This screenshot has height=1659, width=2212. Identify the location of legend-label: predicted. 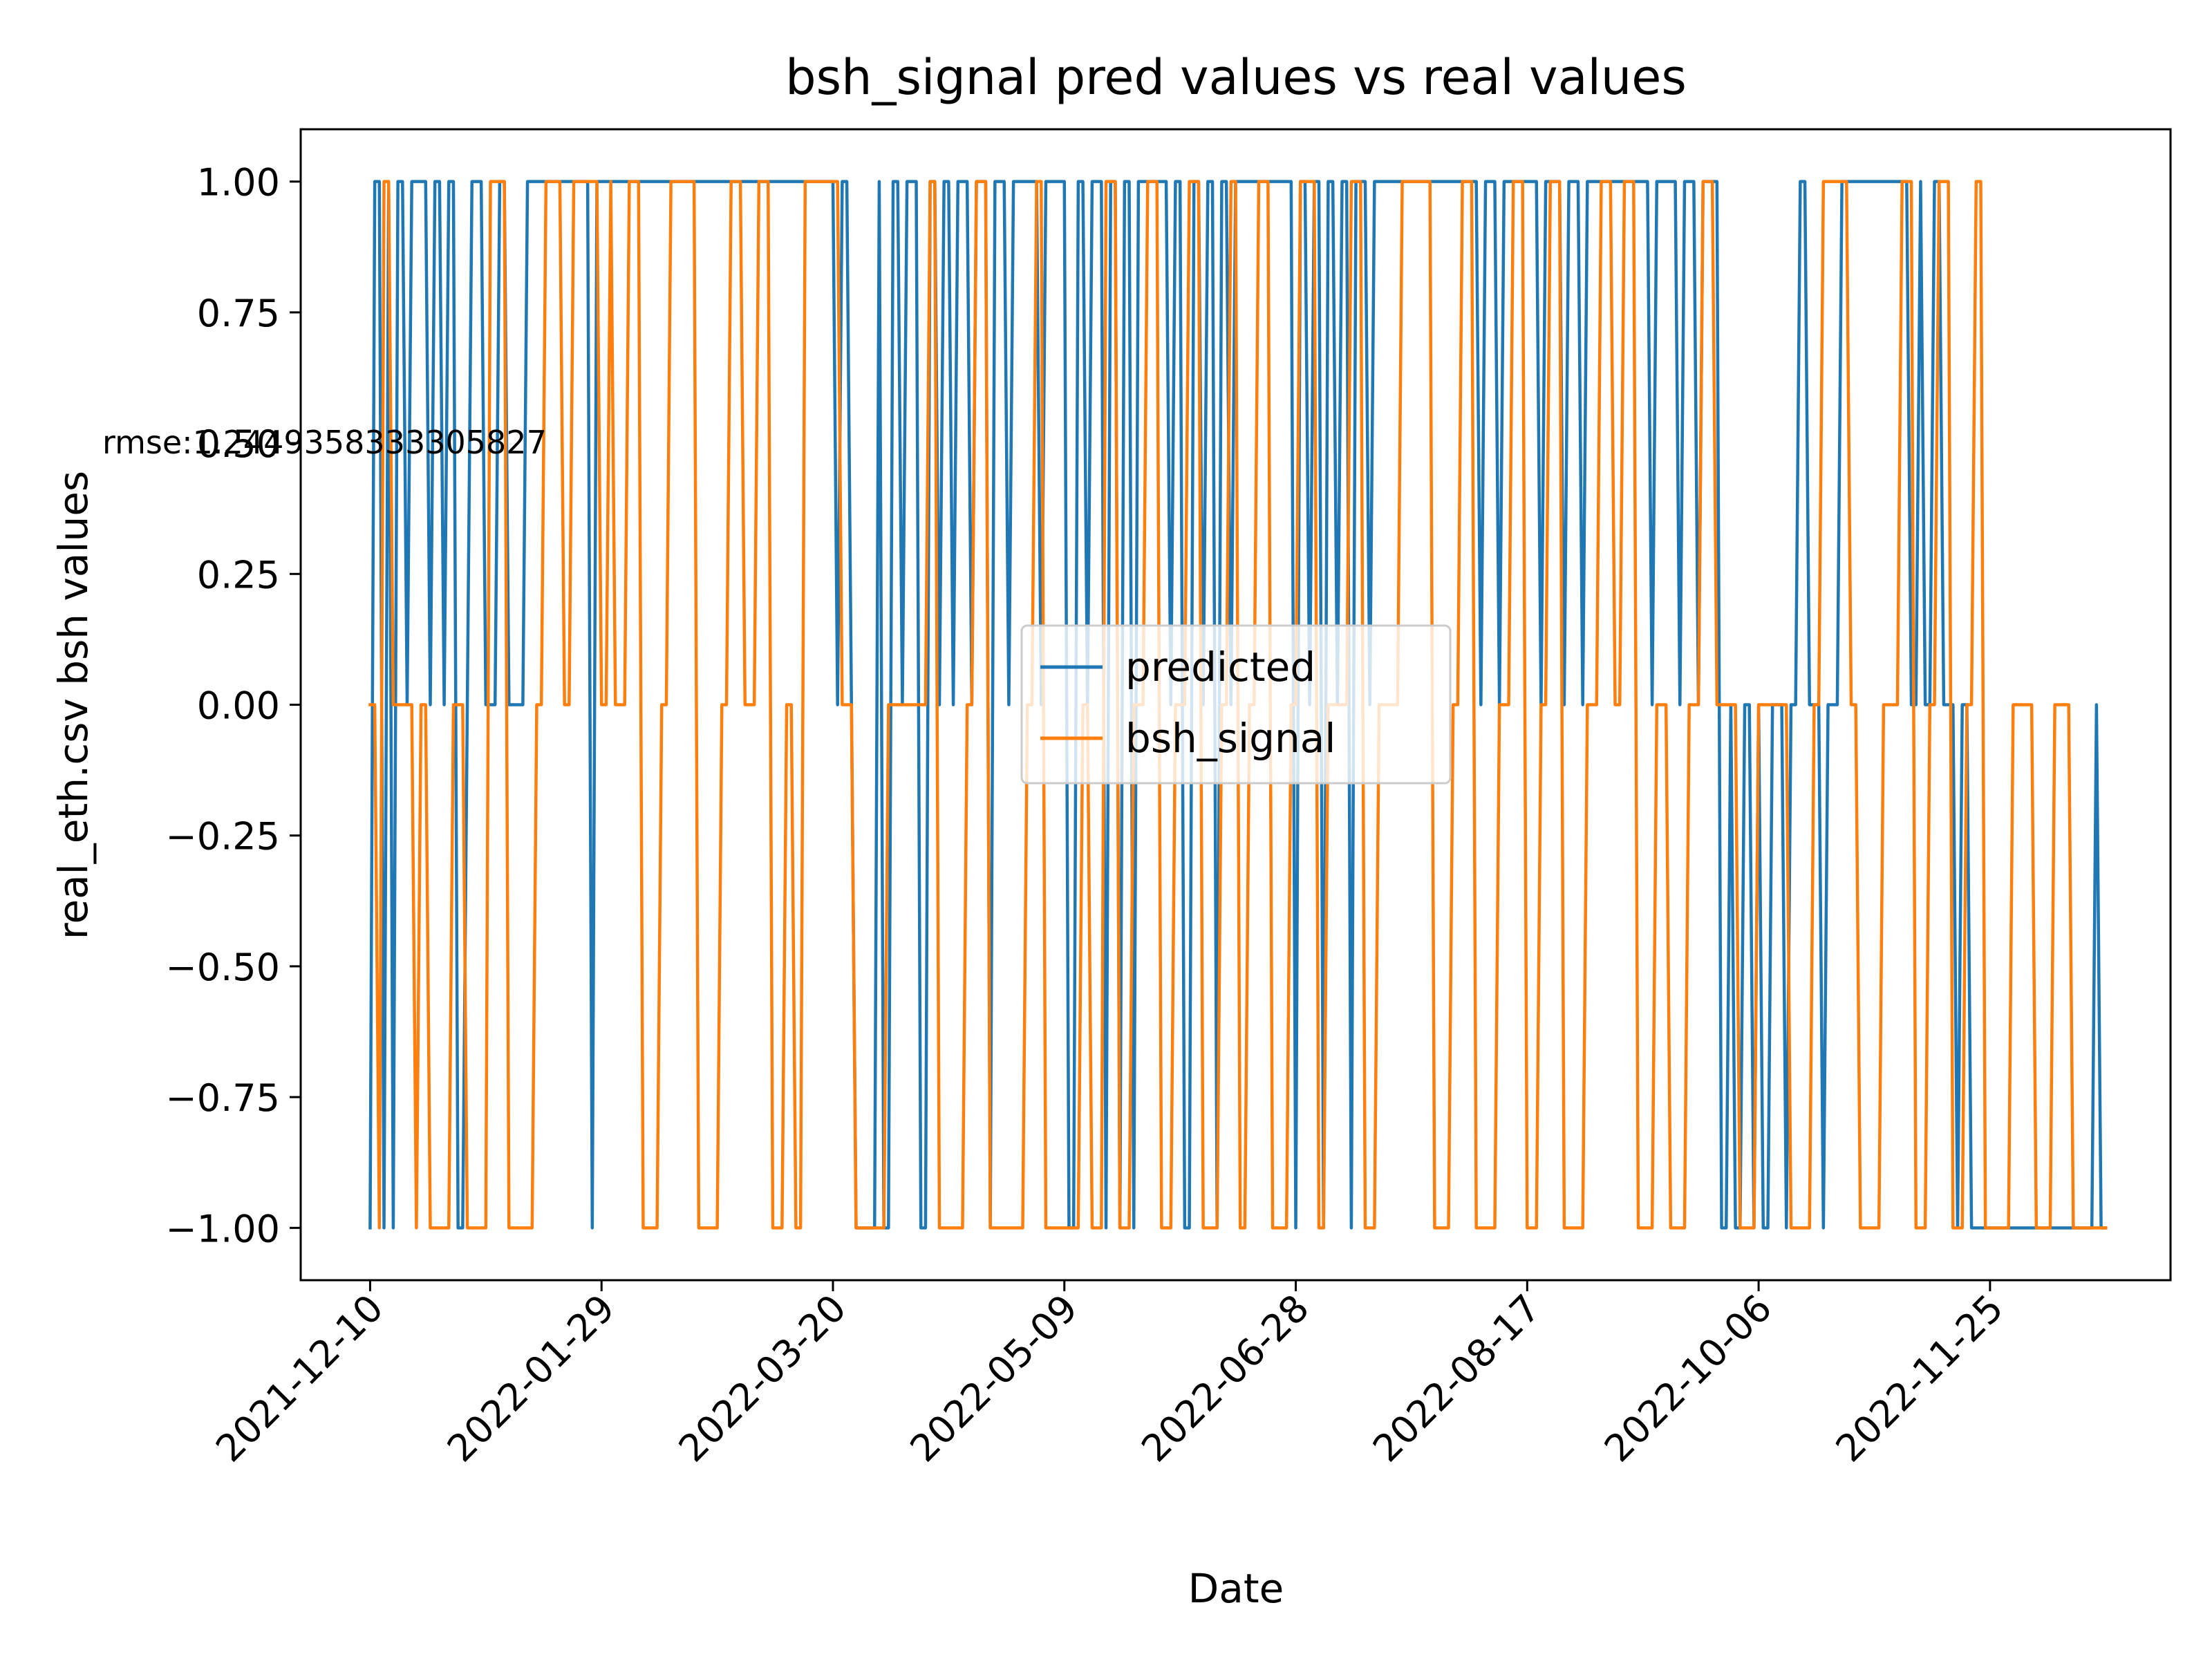
(1220, 667).